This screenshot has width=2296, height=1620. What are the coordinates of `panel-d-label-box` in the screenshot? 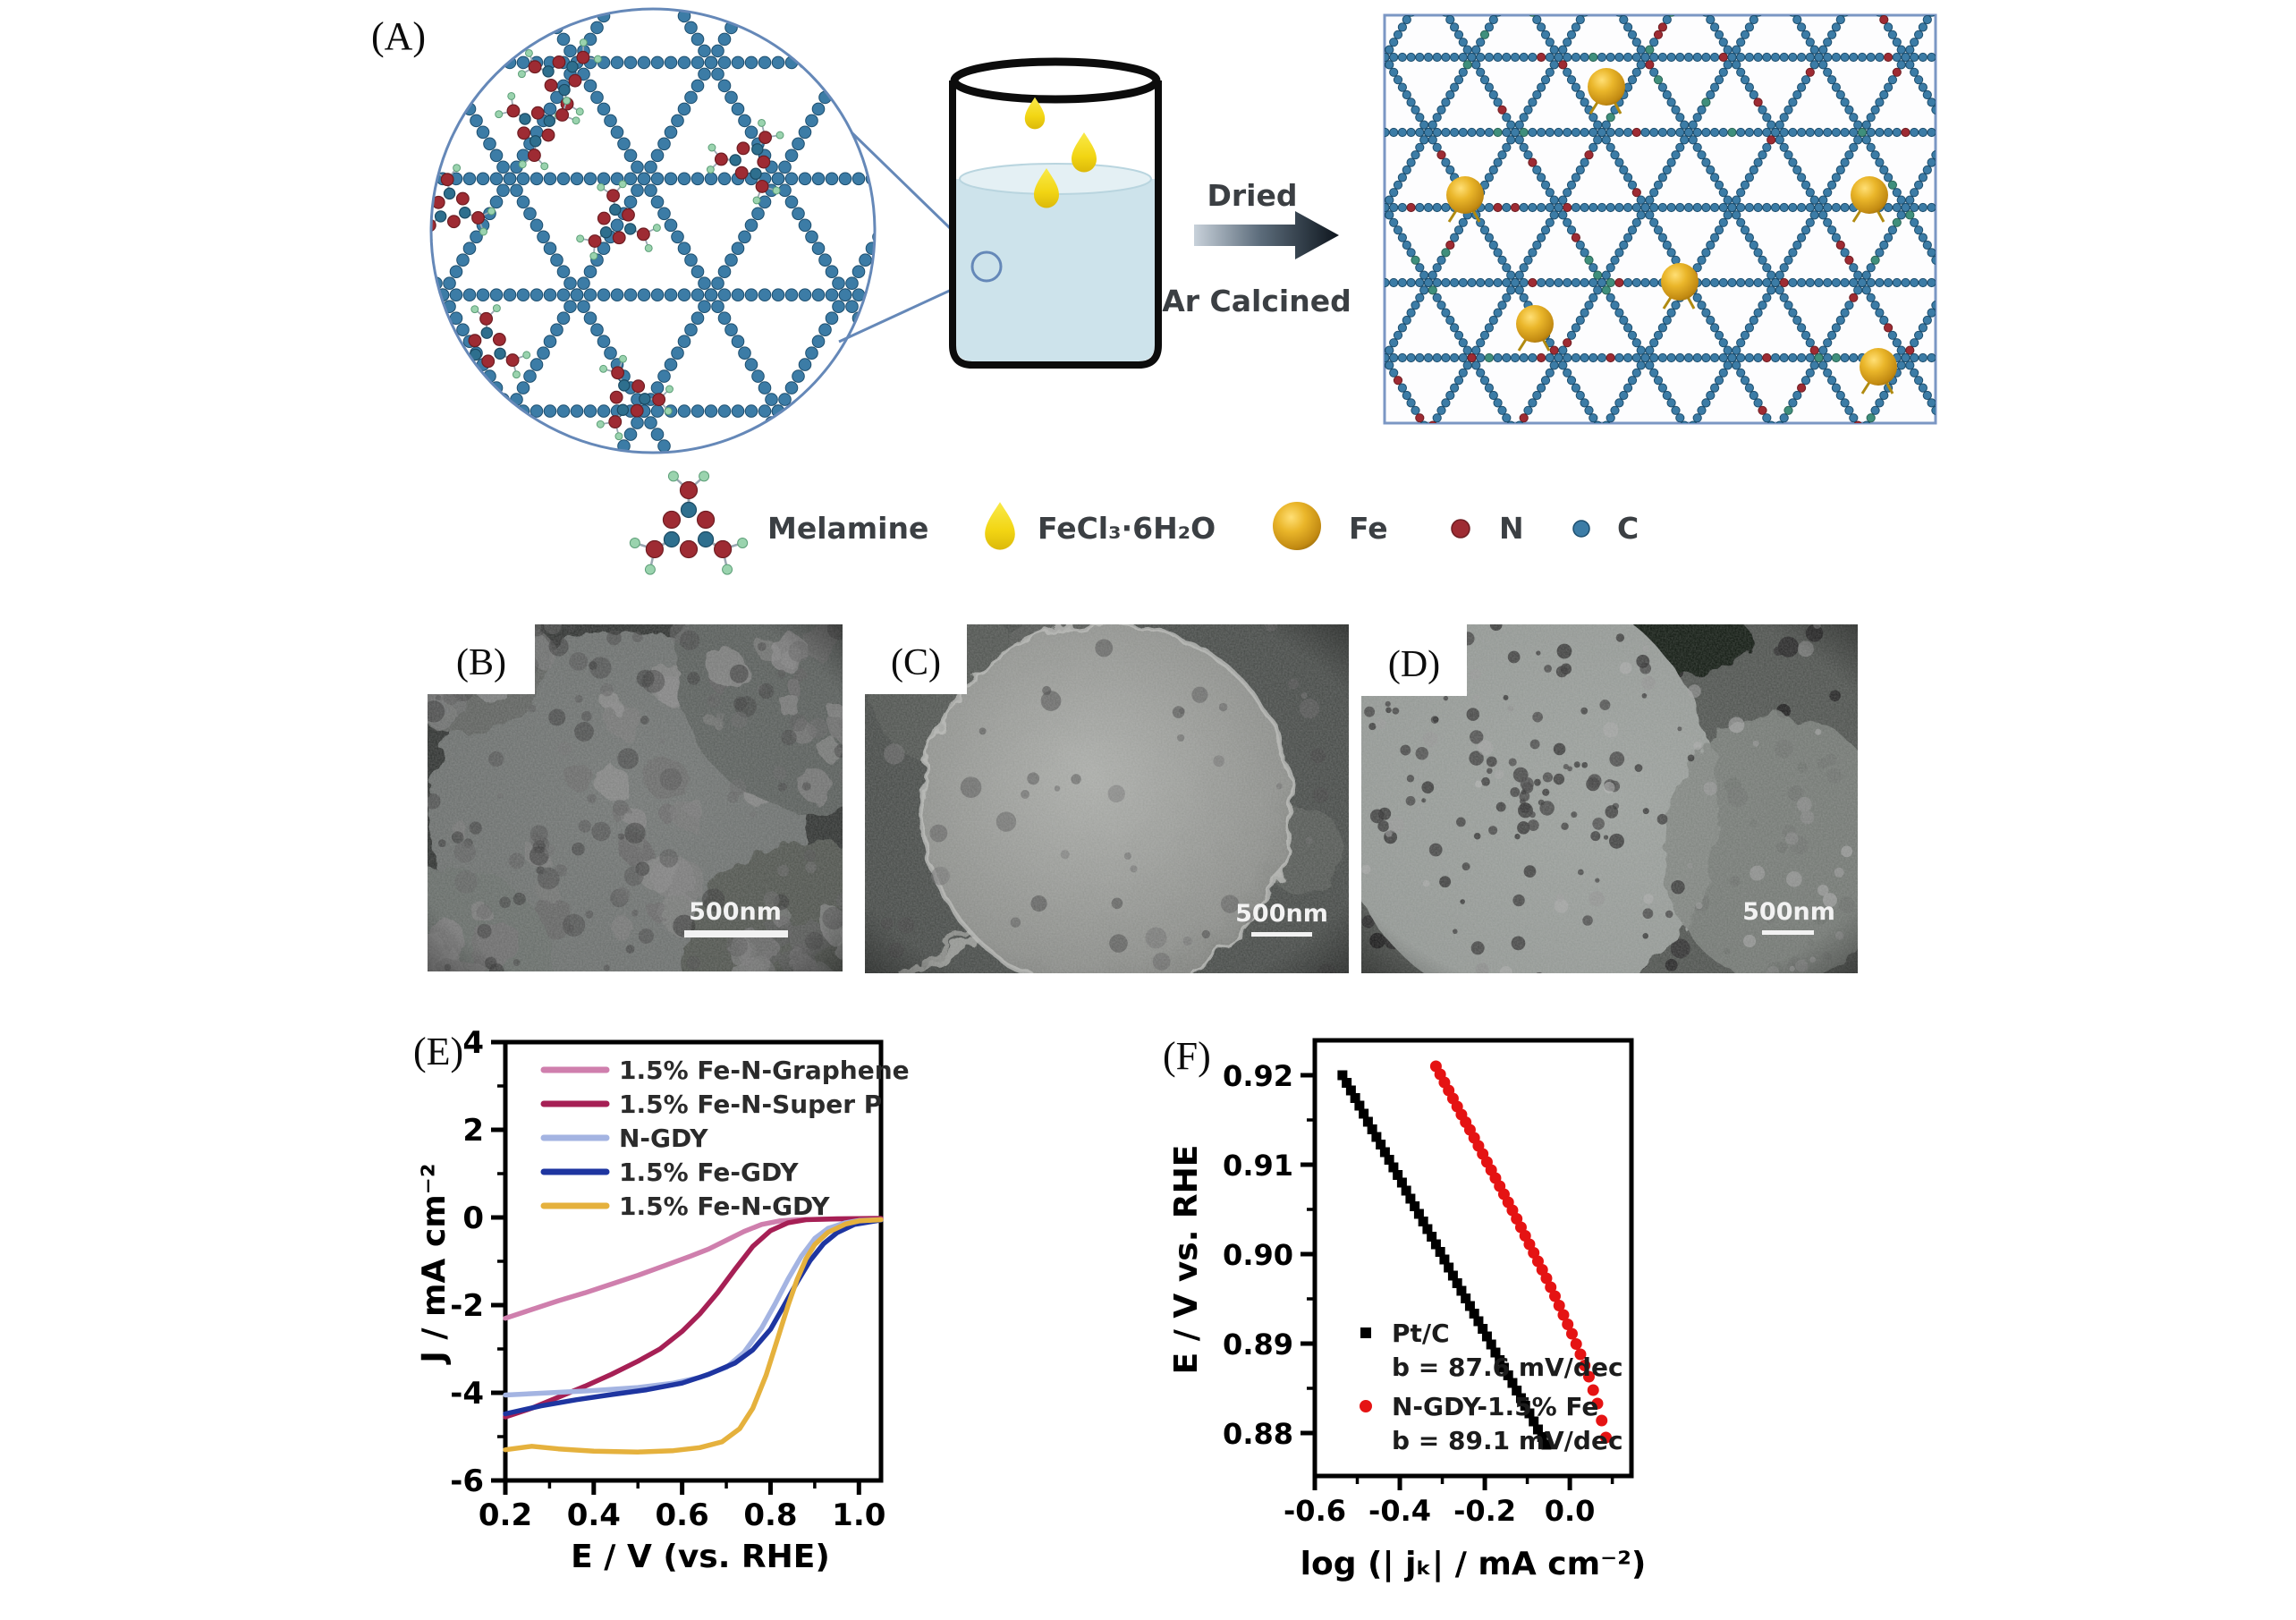 It's located at (1414, 660).